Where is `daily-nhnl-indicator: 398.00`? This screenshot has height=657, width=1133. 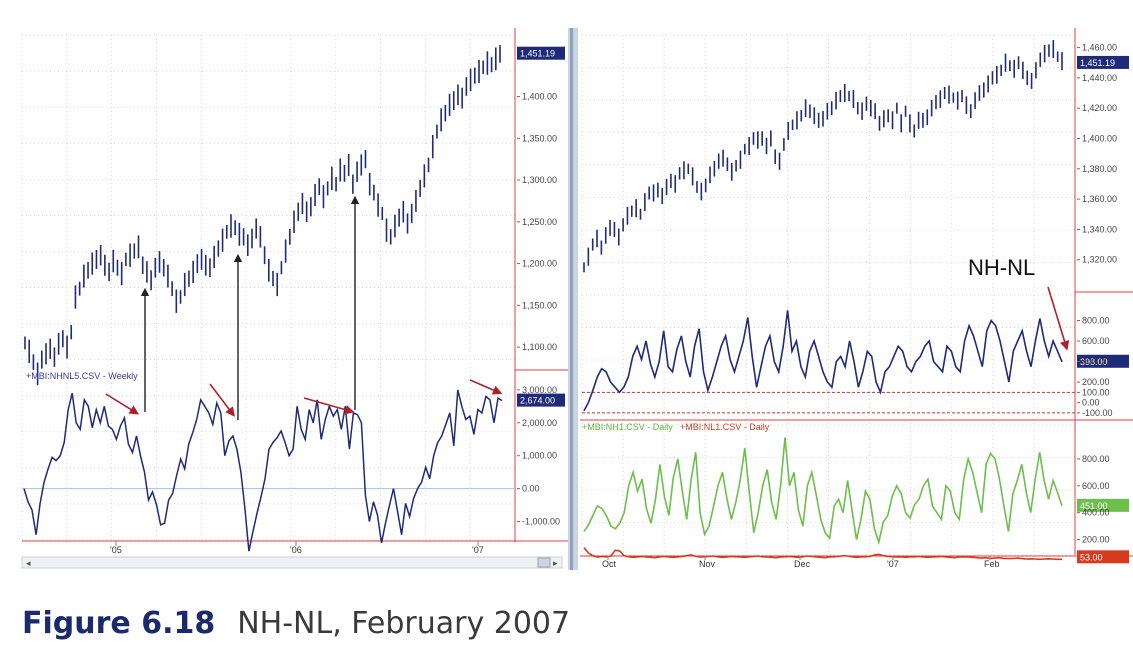
daily-nhnl-indicator: 398.00 is located at coordinates (855, 362).